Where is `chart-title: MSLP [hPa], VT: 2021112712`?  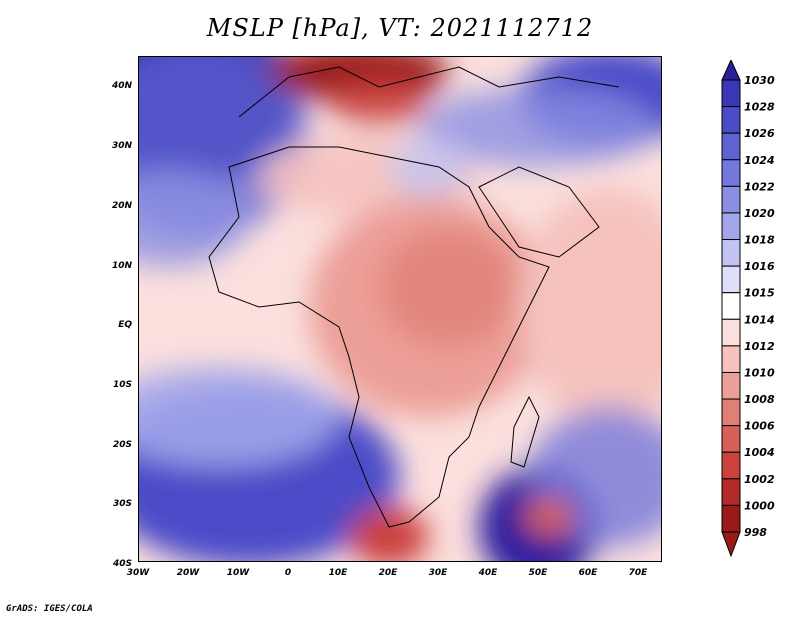
chart-title: MSLP [hPa], VT: 2021112712 is located at coordinates (400, 28).